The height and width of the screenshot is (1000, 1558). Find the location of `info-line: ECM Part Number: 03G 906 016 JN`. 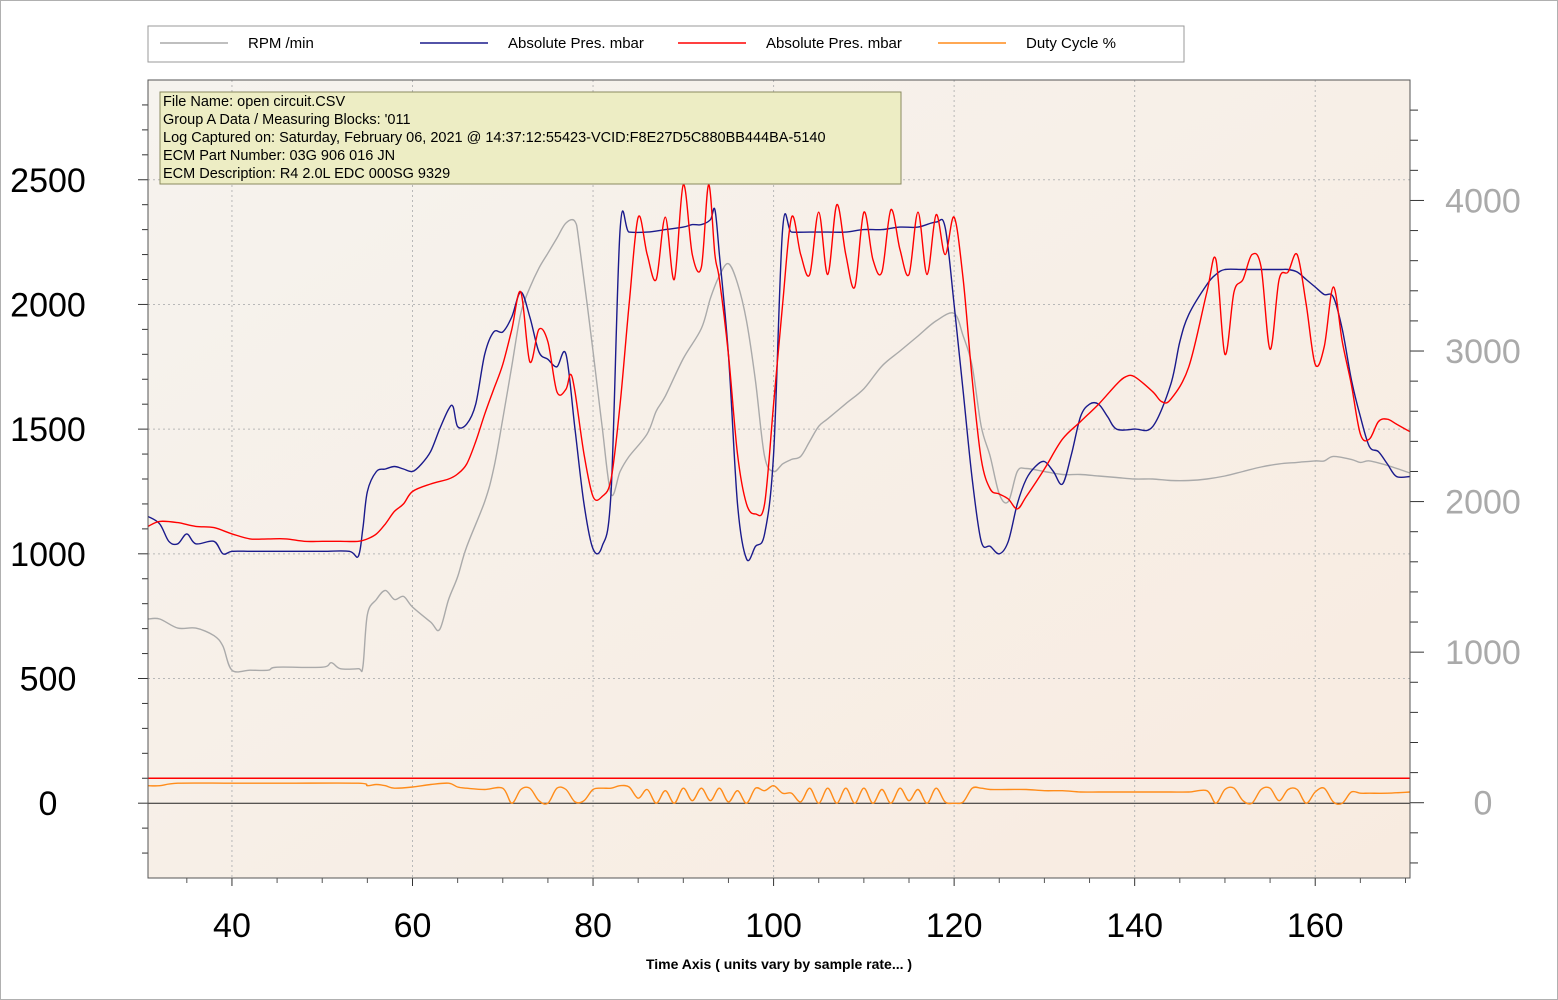

info-line: ECM Part Number: 03G 906 016 JN is located at coordinates (279, 156).